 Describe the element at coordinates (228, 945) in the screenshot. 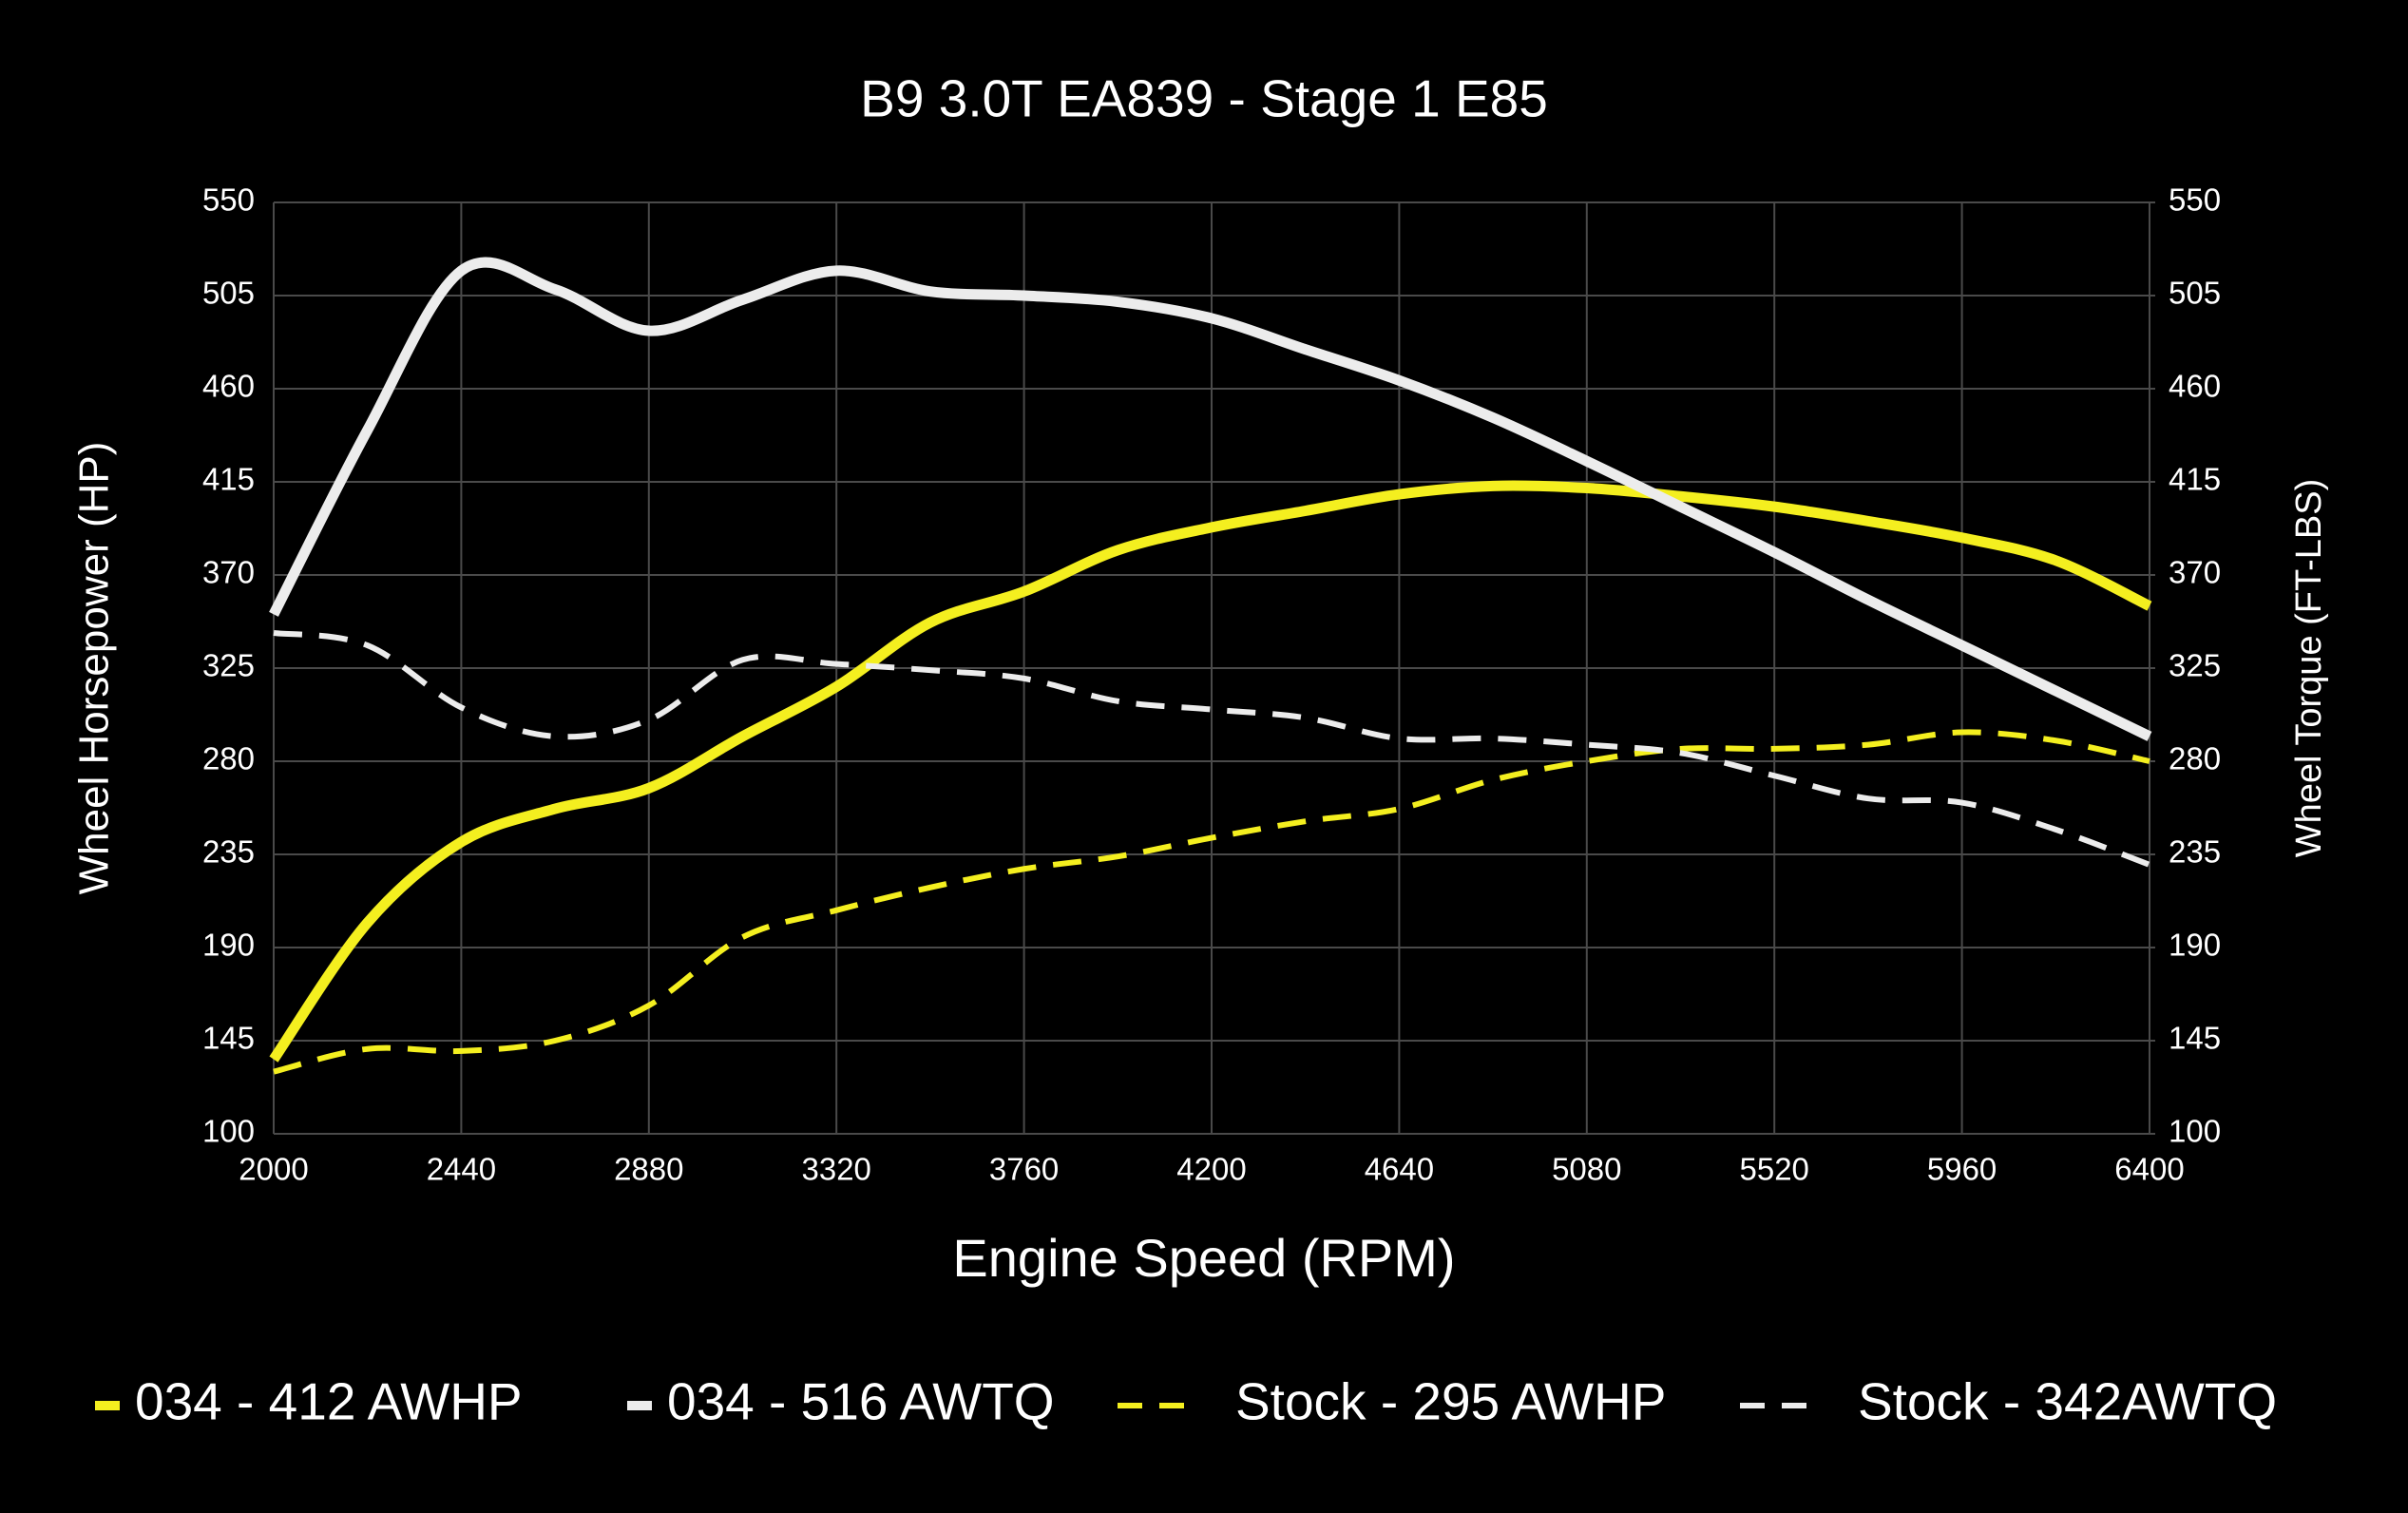

I see `y-tick-label: 190` at that location.